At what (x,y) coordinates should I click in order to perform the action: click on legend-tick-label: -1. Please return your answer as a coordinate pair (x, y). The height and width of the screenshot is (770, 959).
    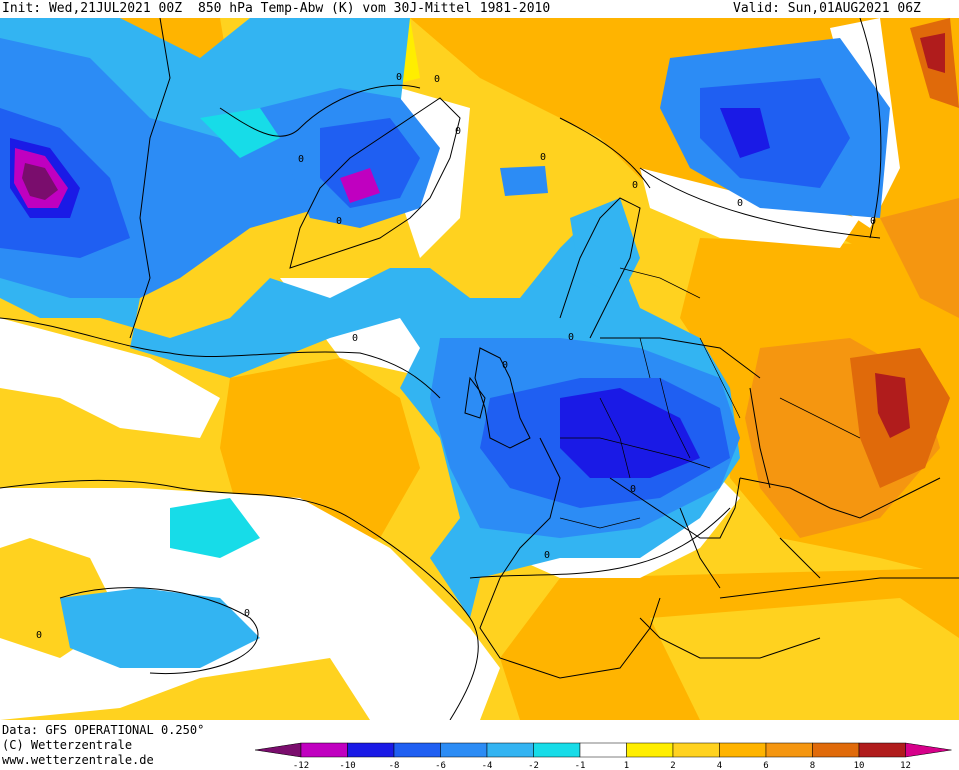
    Looking at the image, I should click on (580, 765).